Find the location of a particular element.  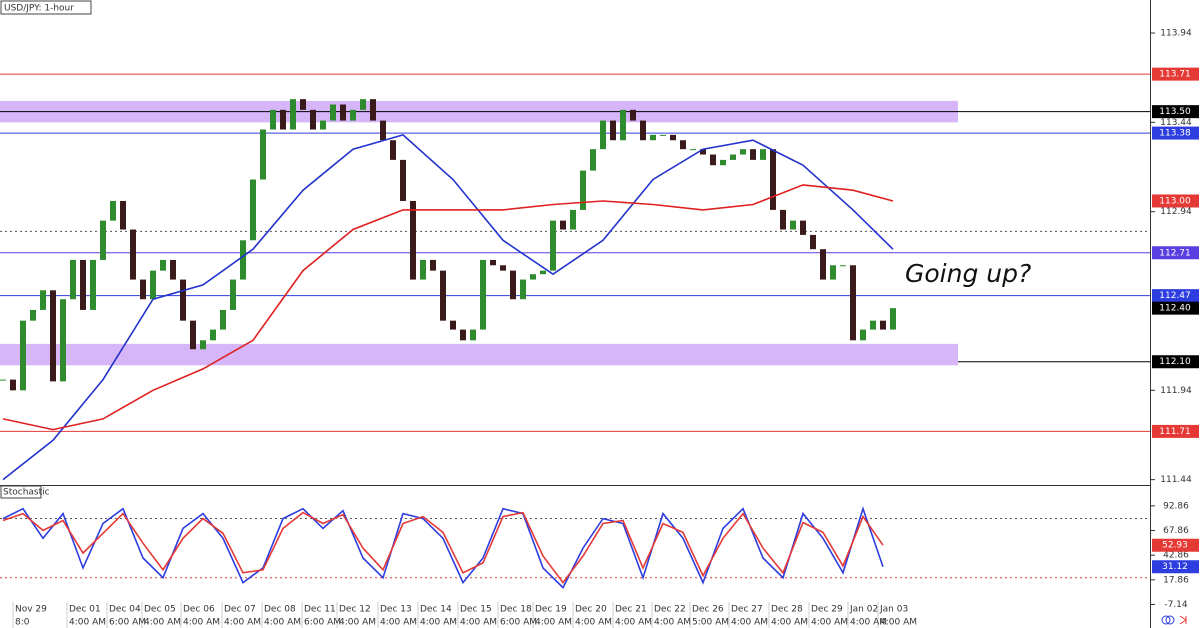

x-date-label: Dec 06 is located at coordinates (199, 610).